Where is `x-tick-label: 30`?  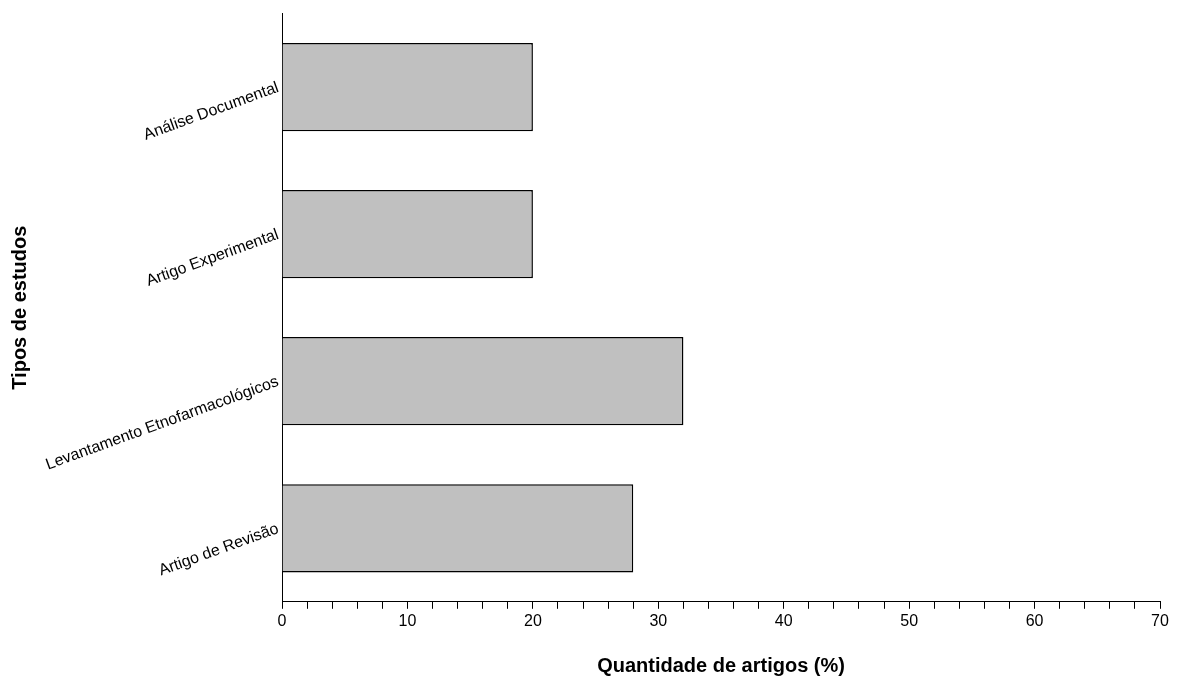 x-tick-label: 30 is located at coordinates (658, 620).